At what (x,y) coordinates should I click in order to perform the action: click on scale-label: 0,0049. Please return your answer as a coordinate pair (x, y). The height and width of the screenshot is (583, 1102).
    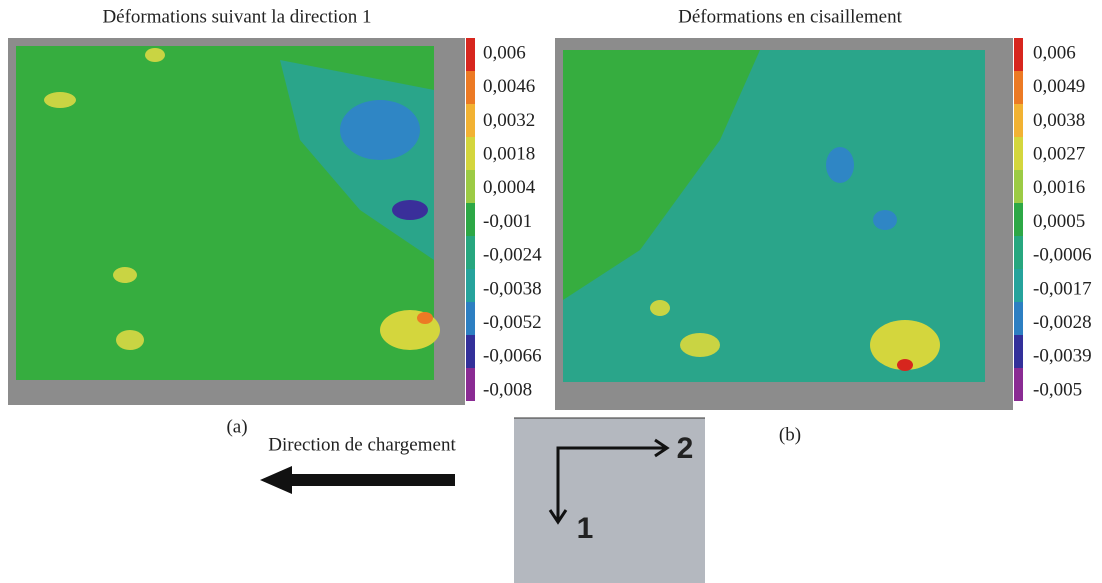
    Looking at the image, I should click on (1059, 86).